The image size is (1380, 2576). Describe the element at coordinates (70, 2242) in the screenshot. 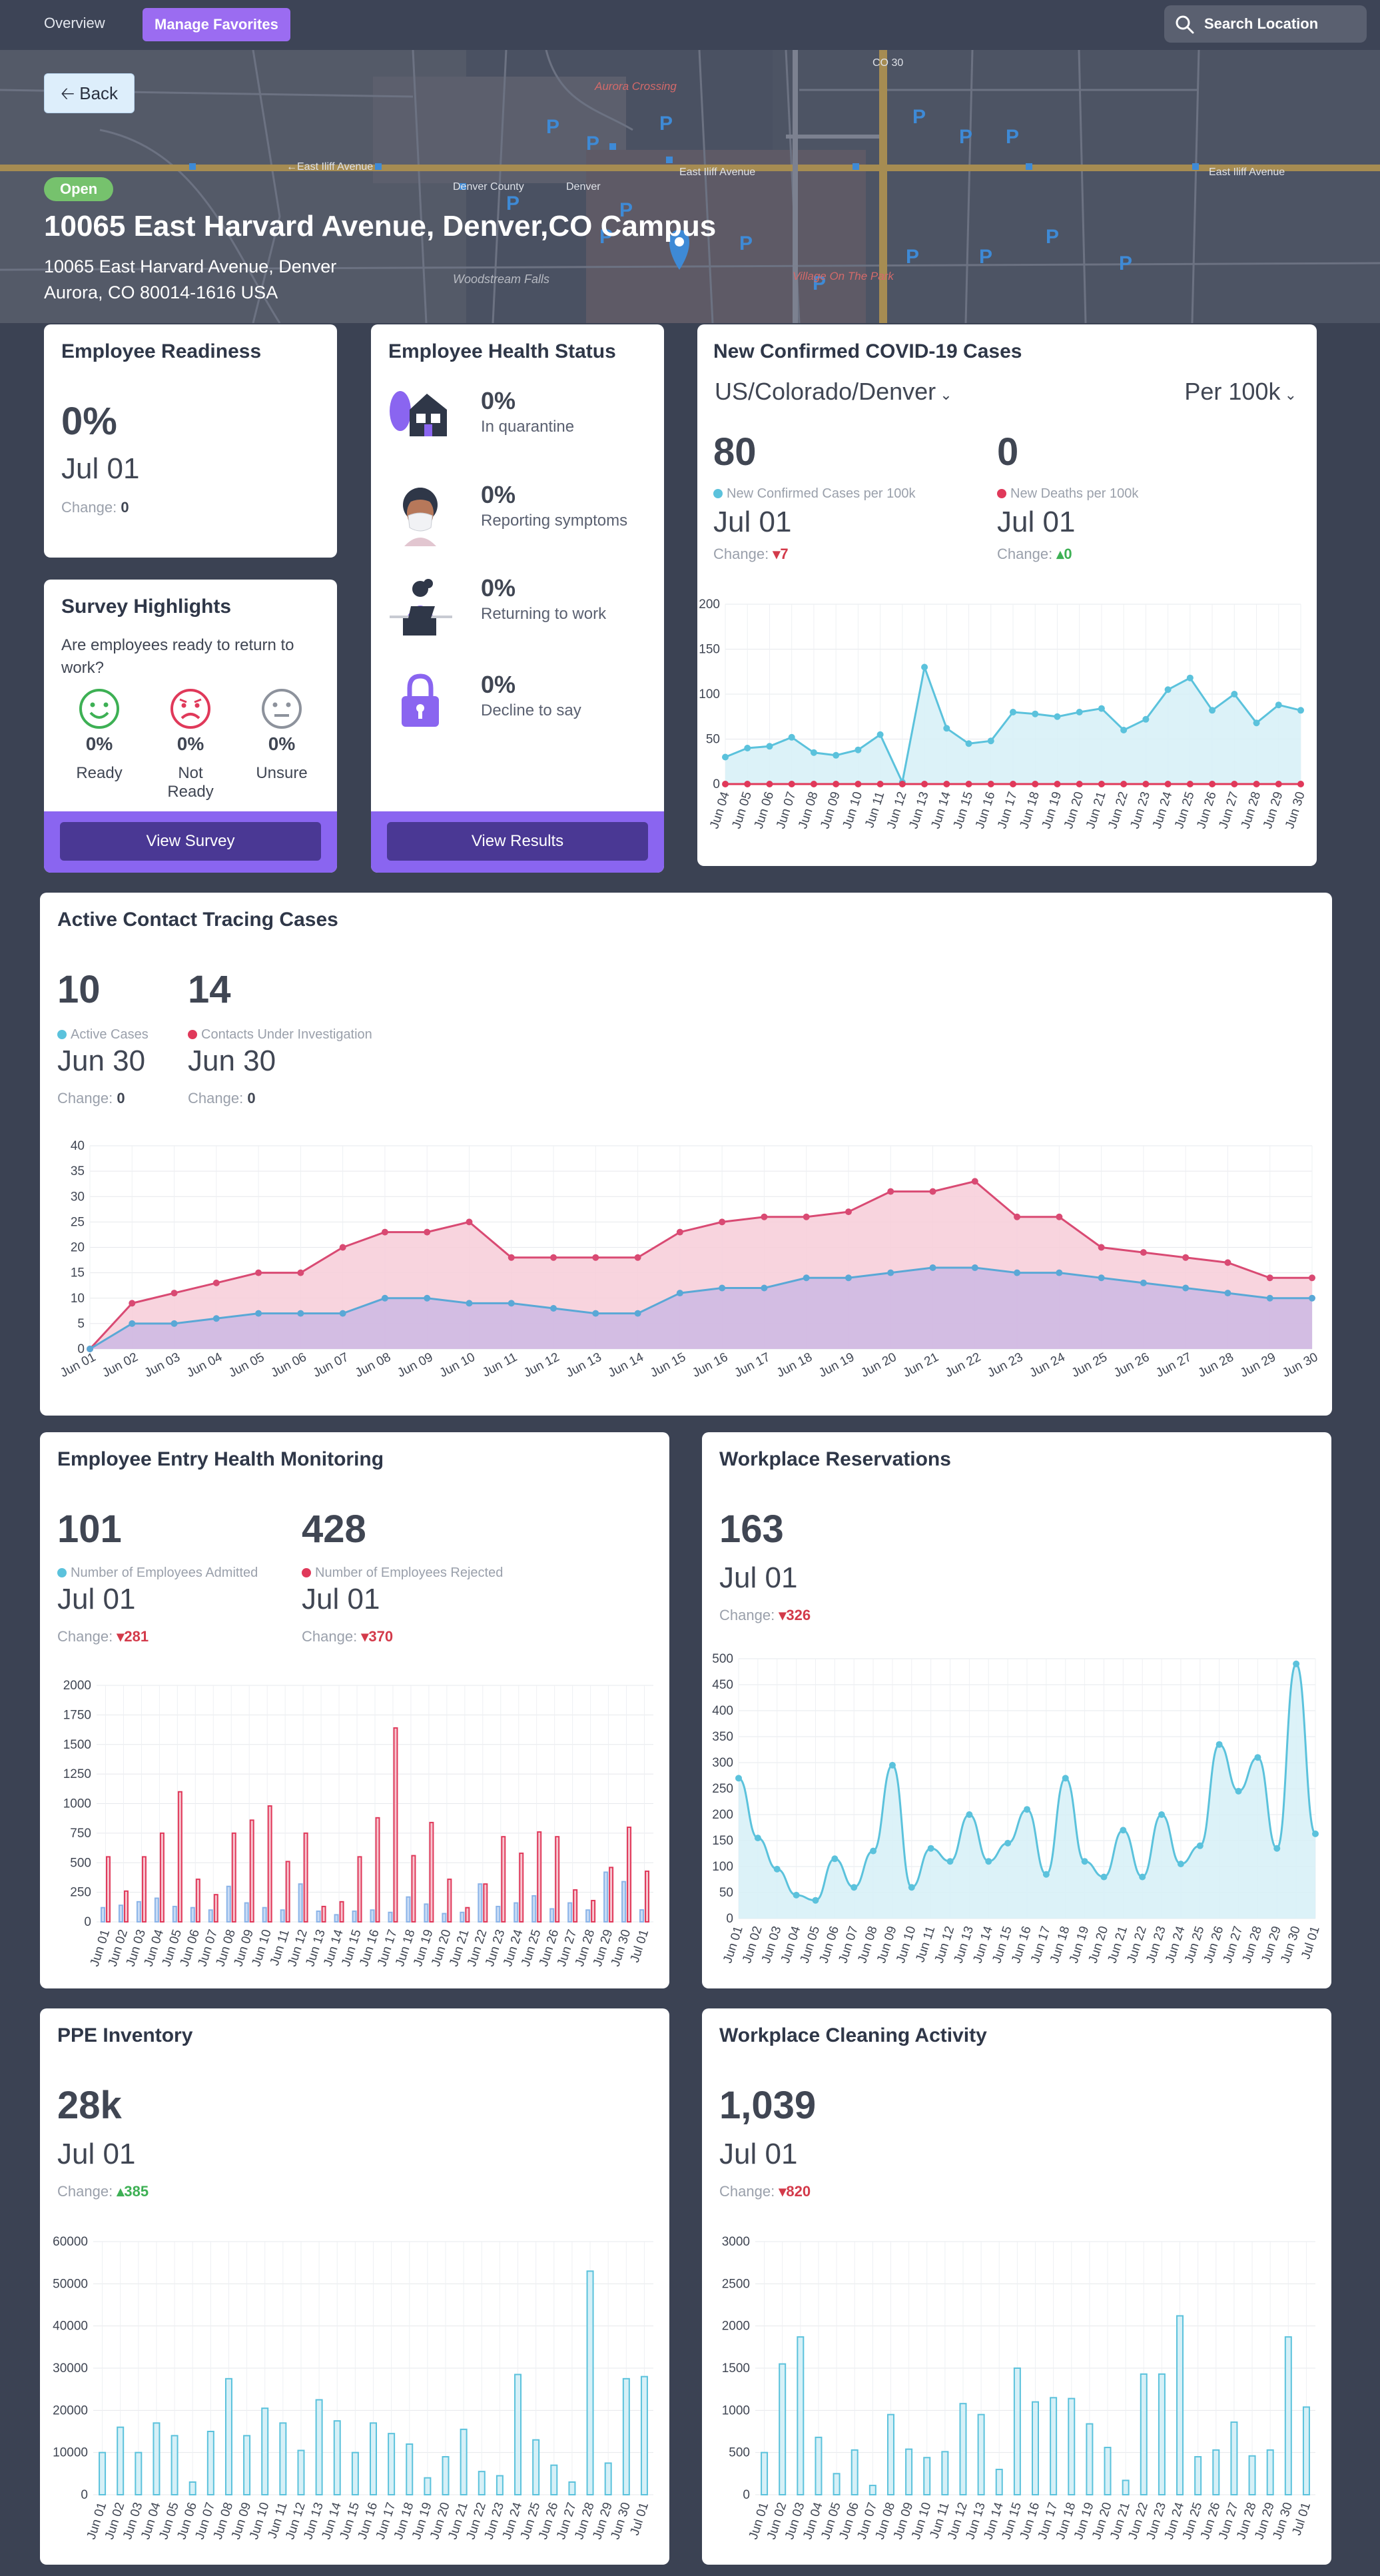

I see `y-tick-label: 60000` at that location.